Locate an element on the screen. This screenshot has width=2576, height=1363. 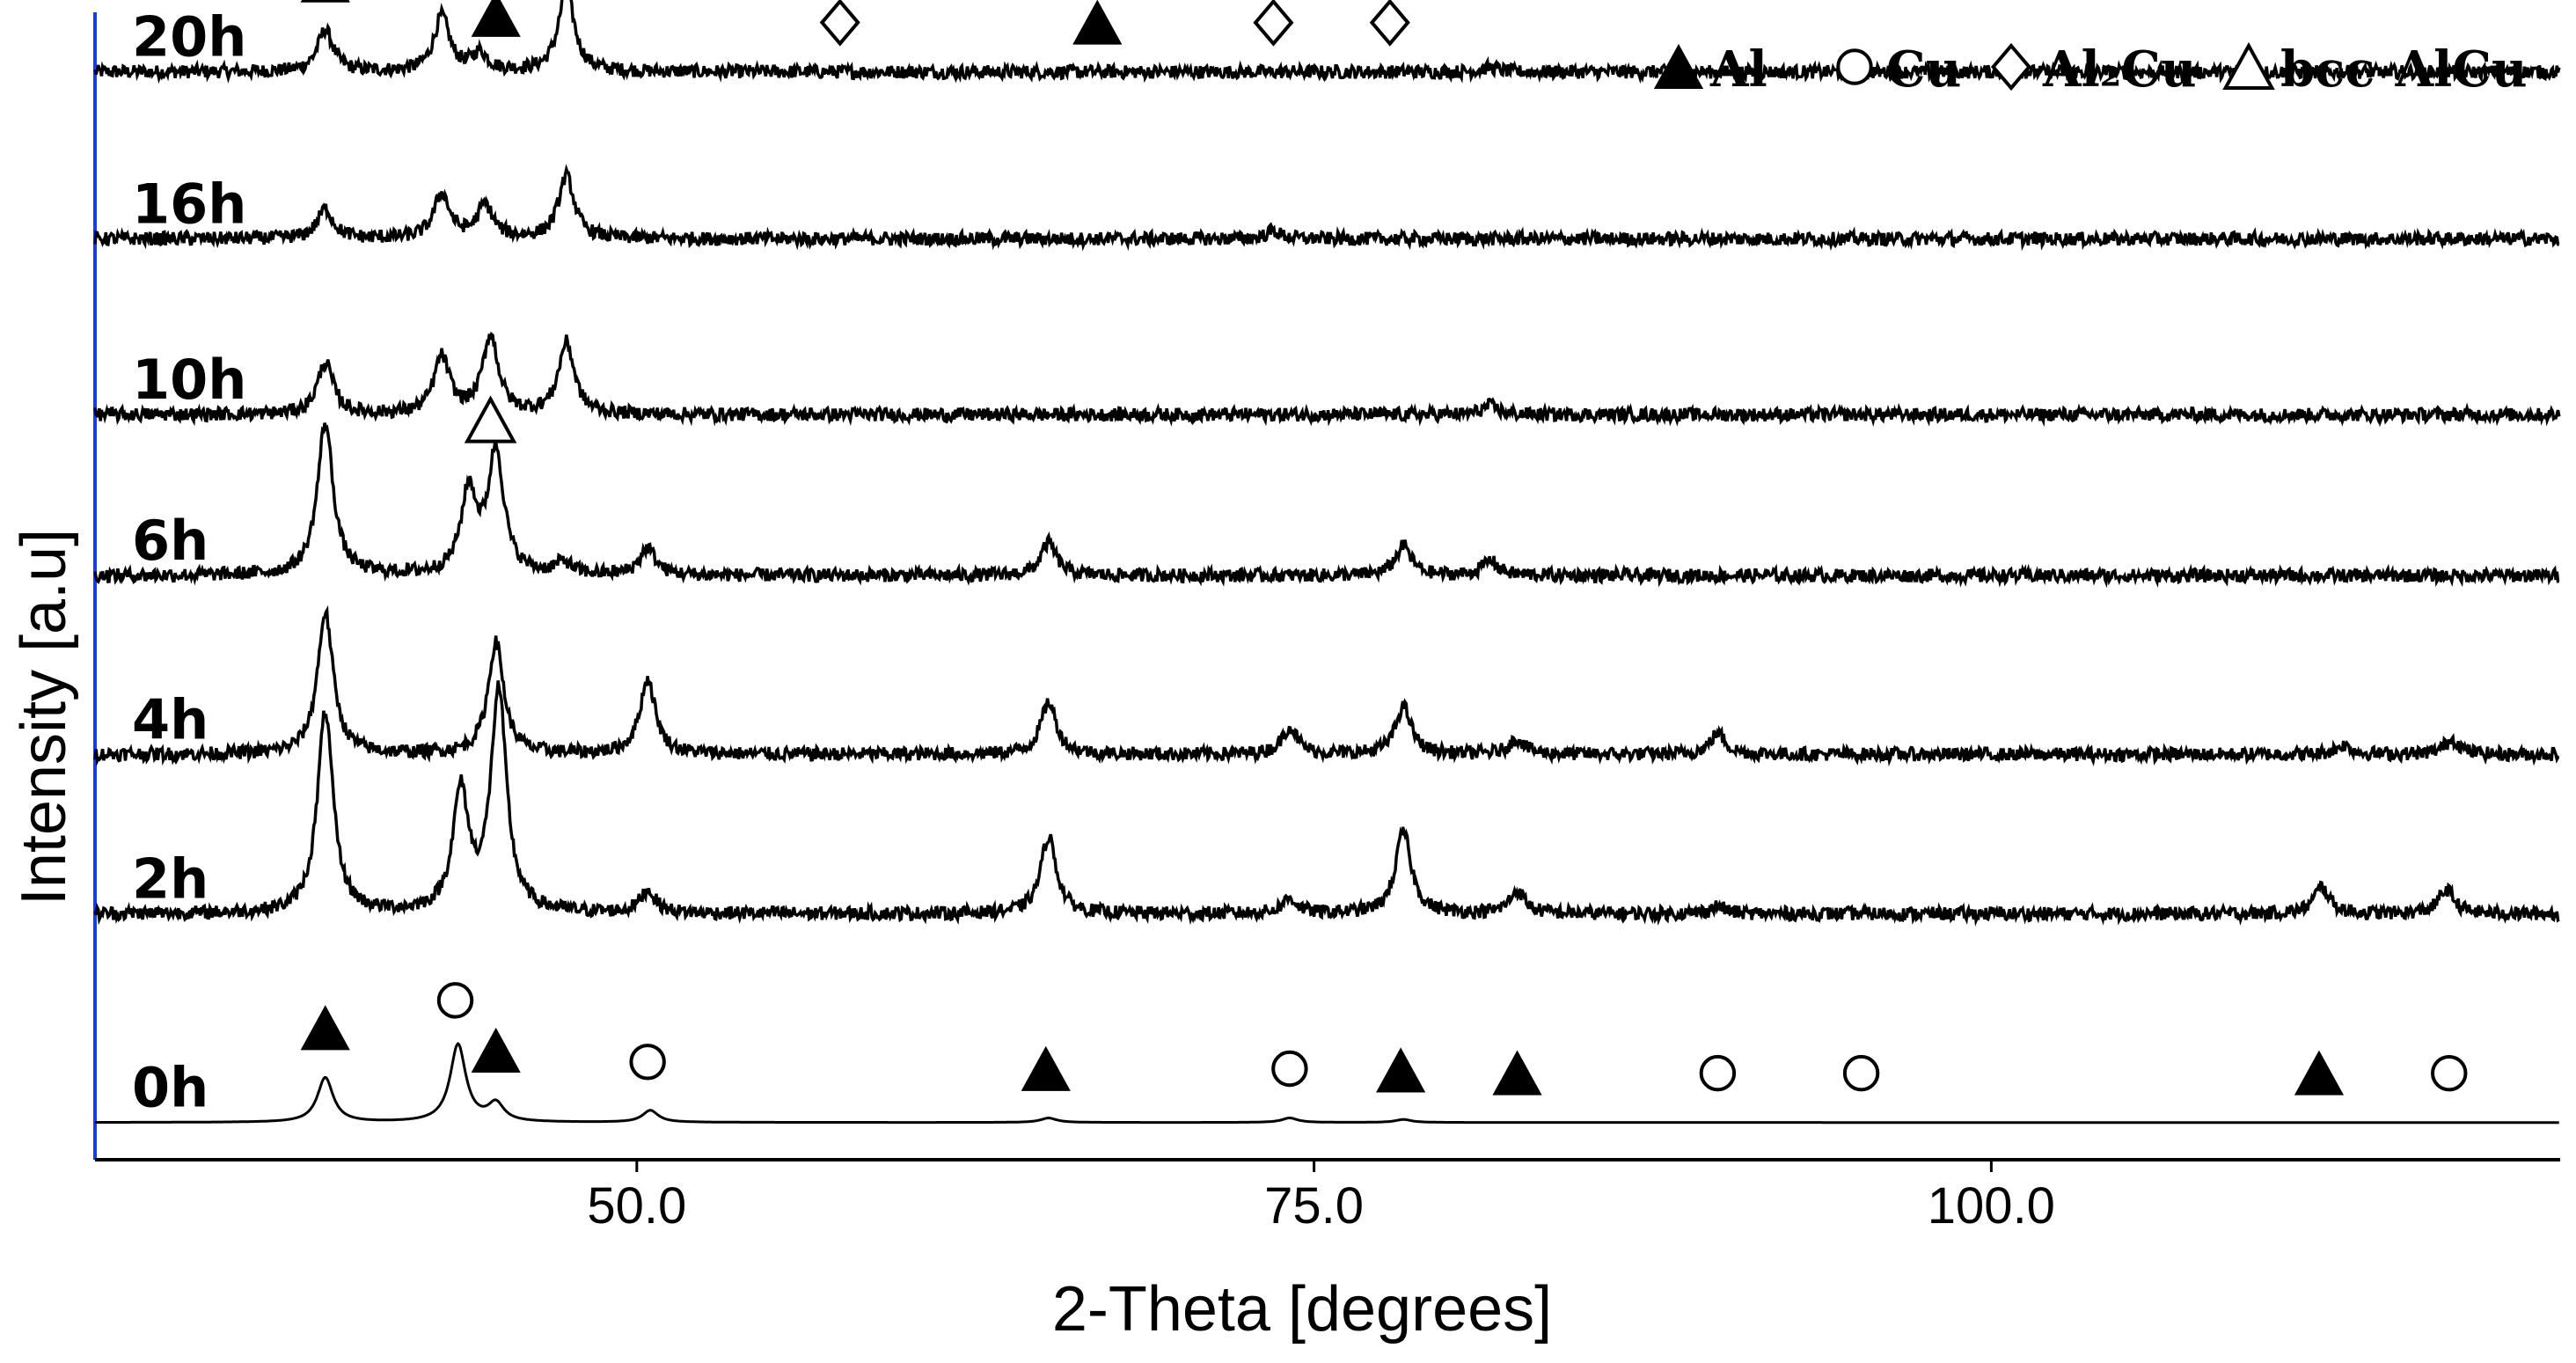
series-label-4h: 4h is located at coordinates (170, 719).